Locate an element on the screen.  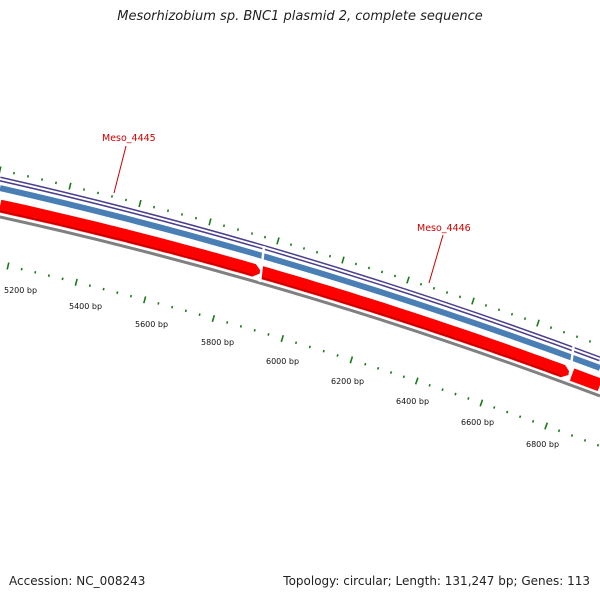
tick-label: 5400 bp is located at coordinates (85, 306).